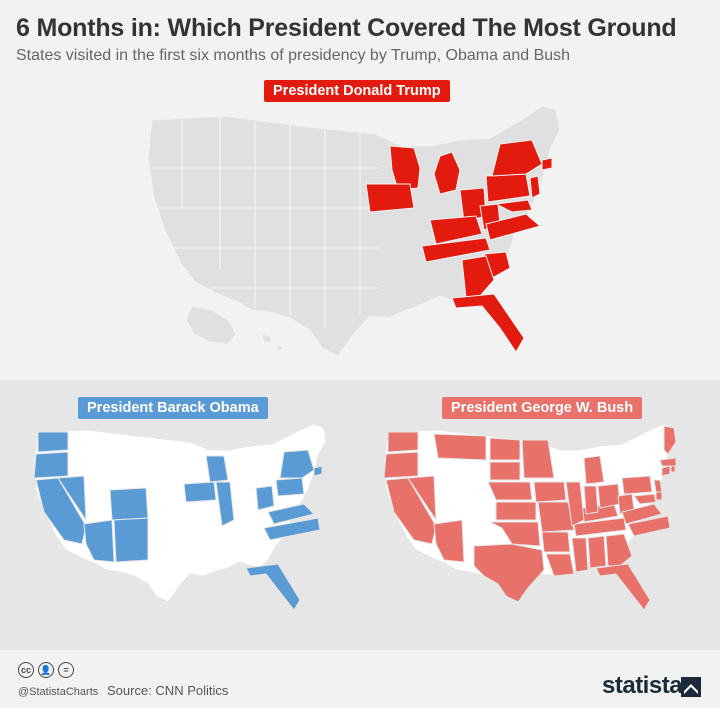  I want to click on bush-label: President George W. Bush, so click(542, 408).